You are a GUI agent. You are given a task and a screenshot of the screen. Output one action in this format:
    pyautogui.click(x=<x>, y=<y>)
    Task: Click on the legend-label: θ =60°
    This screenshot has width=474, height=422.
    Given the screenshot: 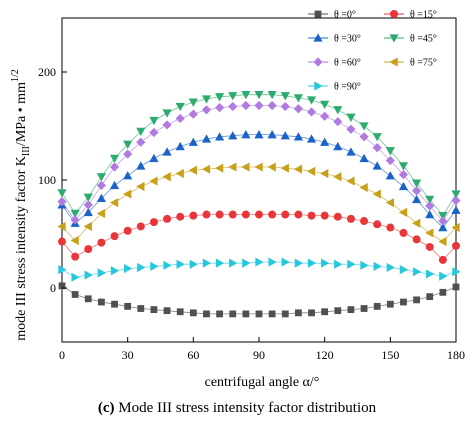 What is the action you would take?
    pyautogui.click(x=347, y=63)
    